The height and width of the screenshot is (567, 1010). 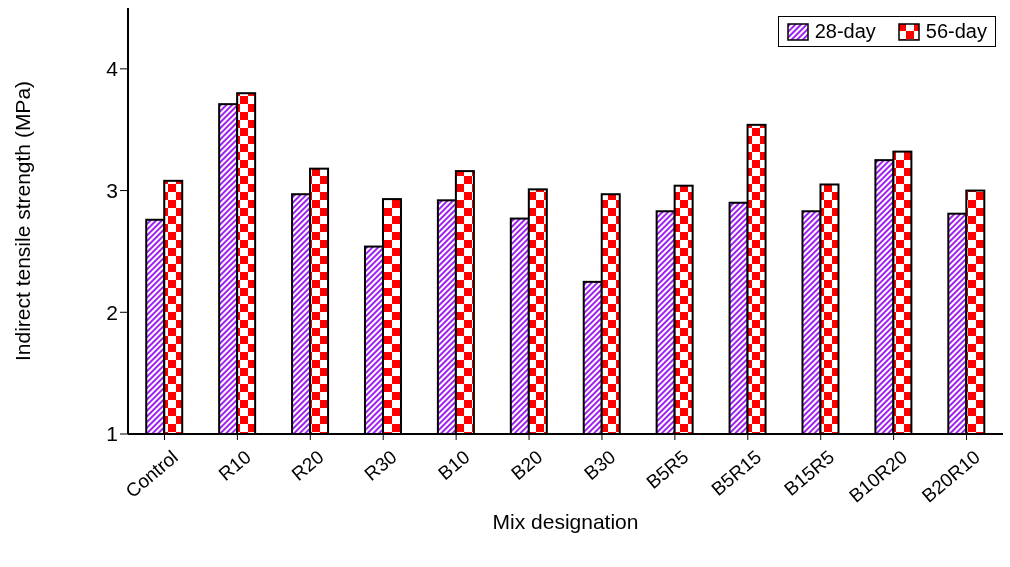 I want to click on legend-label: 56-day, so click(x=956, y=31).